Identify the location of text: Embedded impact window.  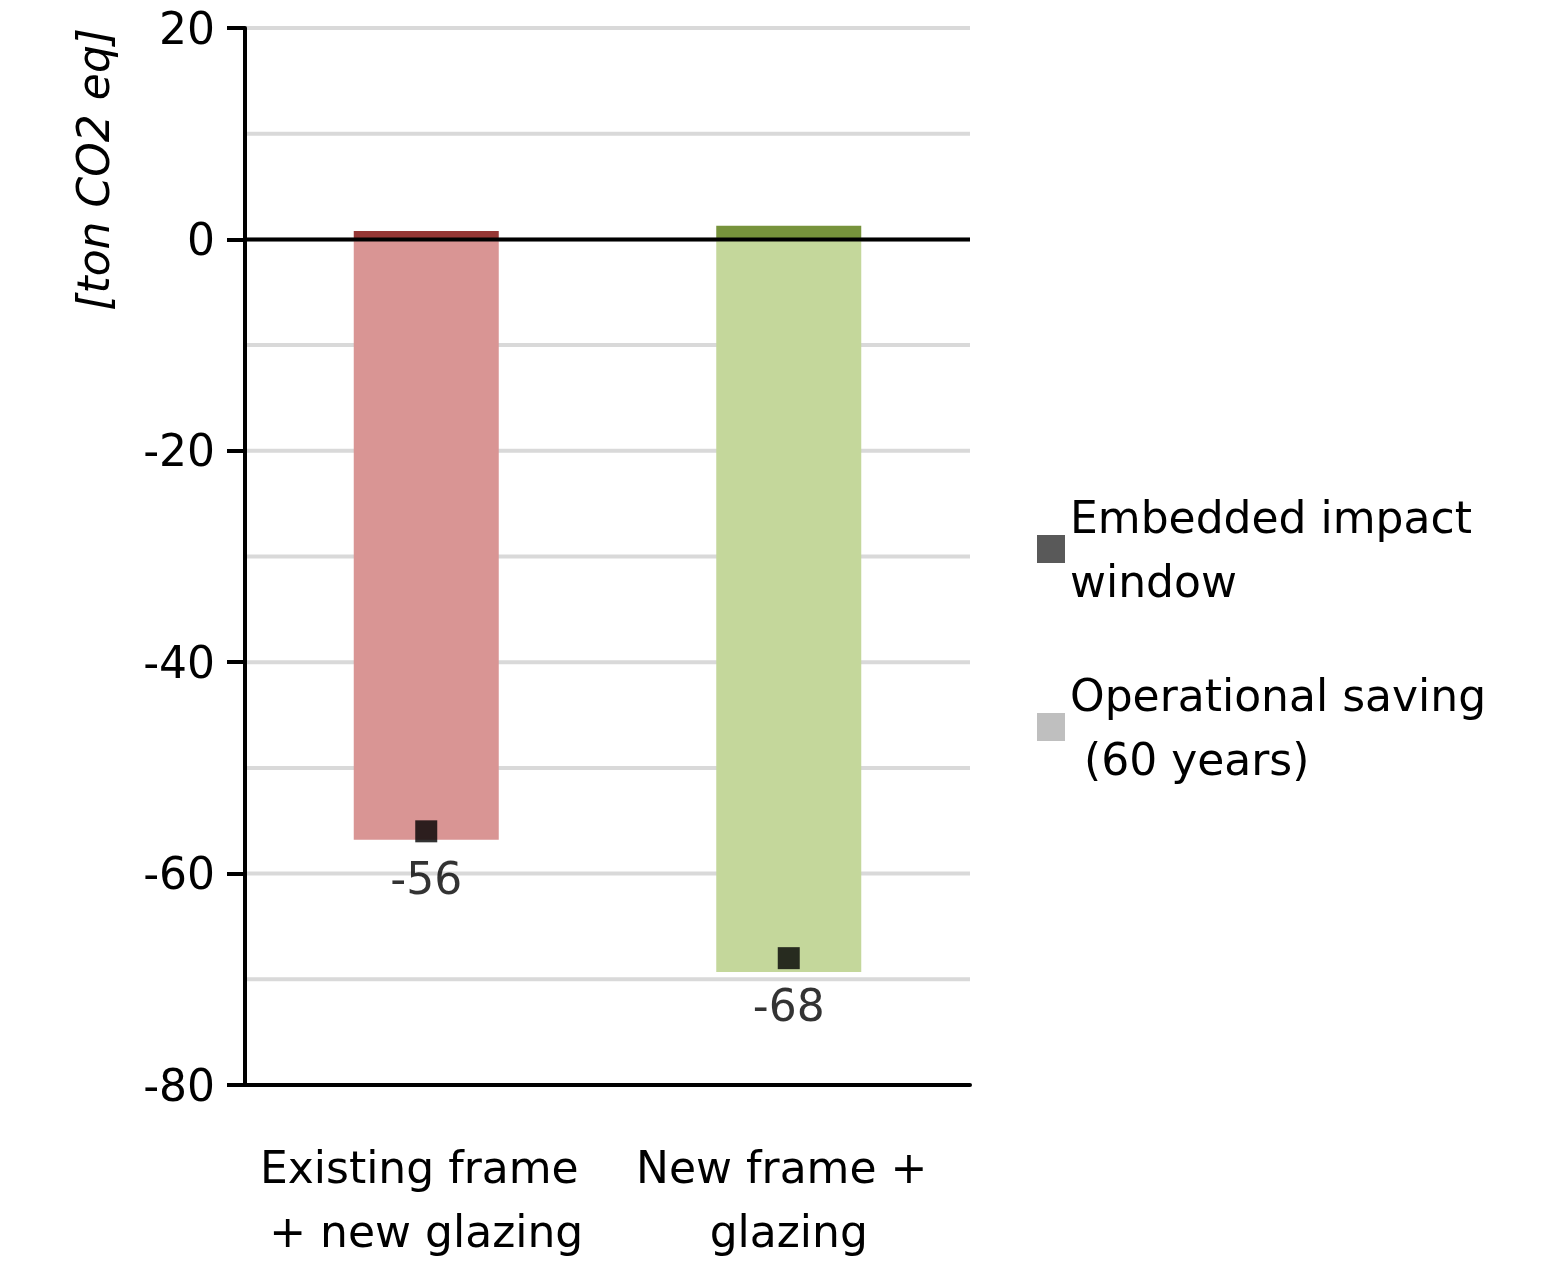
(1278, 549).